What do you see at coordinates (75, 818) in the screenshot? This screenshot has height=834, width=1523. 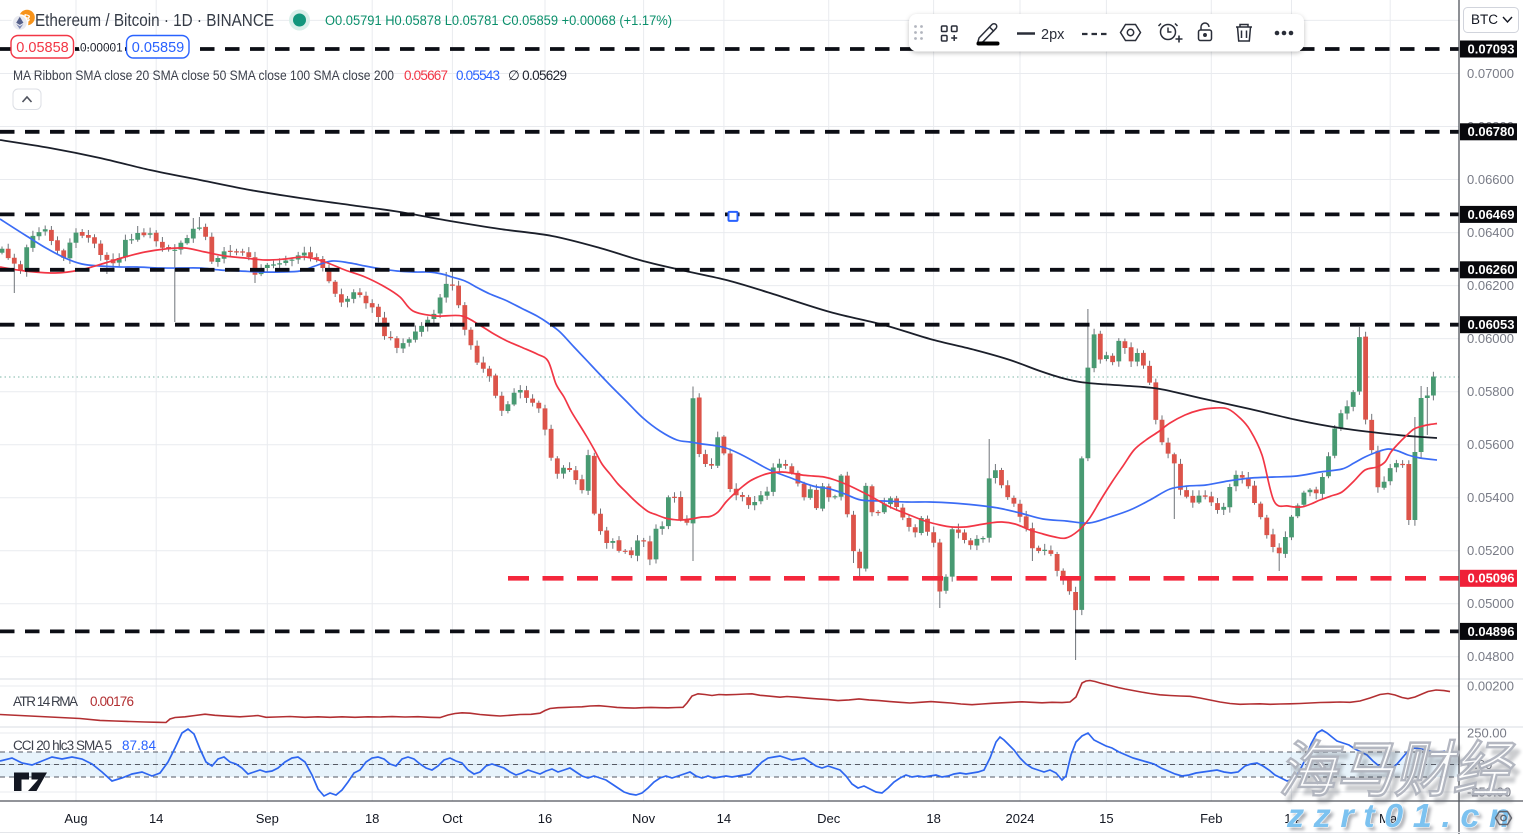 I see `svg-text: Aug` at bounding box center [75, 818].